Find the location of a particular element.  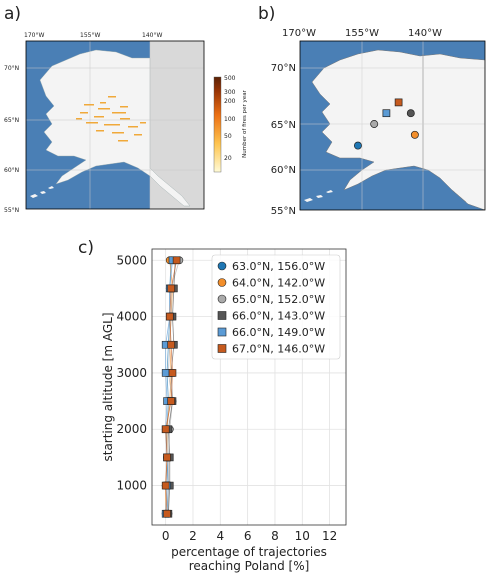

aleutian-islands-a is located at coordinates (42, 192).